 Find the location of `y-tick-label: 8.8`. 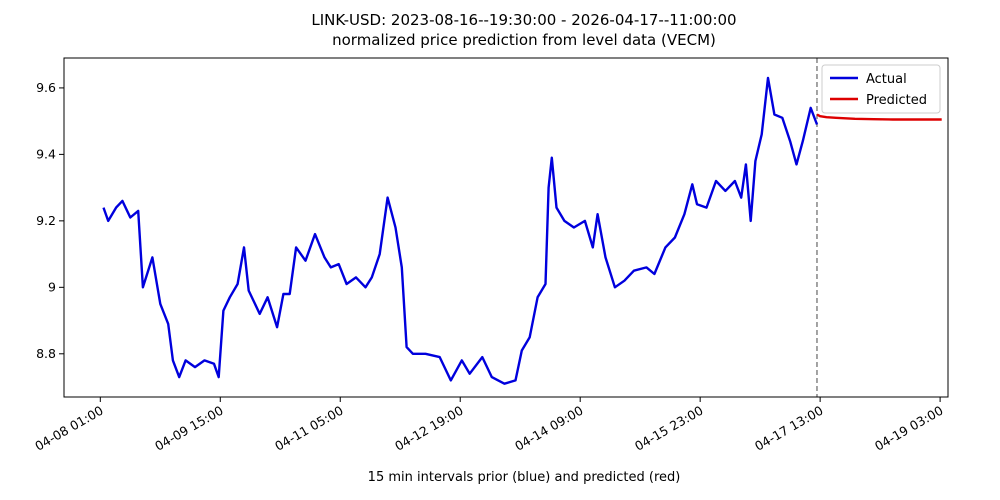

y-tick-label: 8.8 is located at coordinates (46, 353).